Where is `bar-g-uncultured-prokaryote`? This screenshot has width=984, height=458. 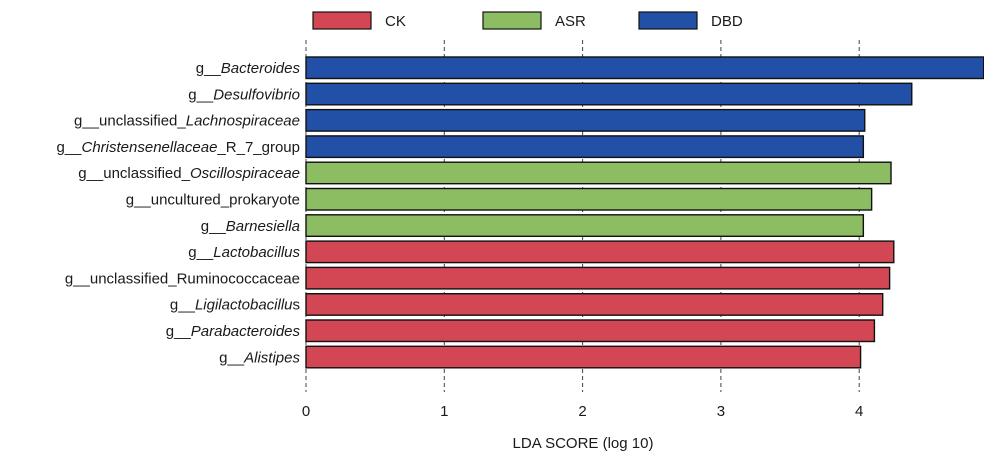
bar-g-uncultured-prokaryote is located at coordinates (589, 199).